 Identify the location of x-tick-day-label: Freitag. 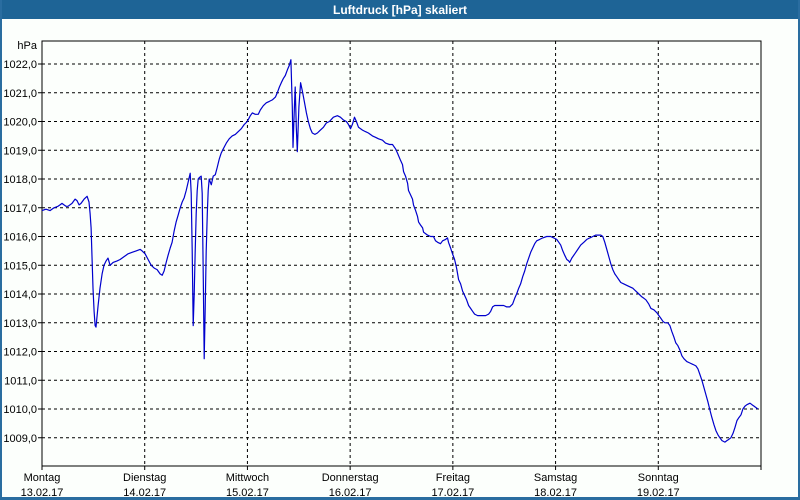
(453, 478).